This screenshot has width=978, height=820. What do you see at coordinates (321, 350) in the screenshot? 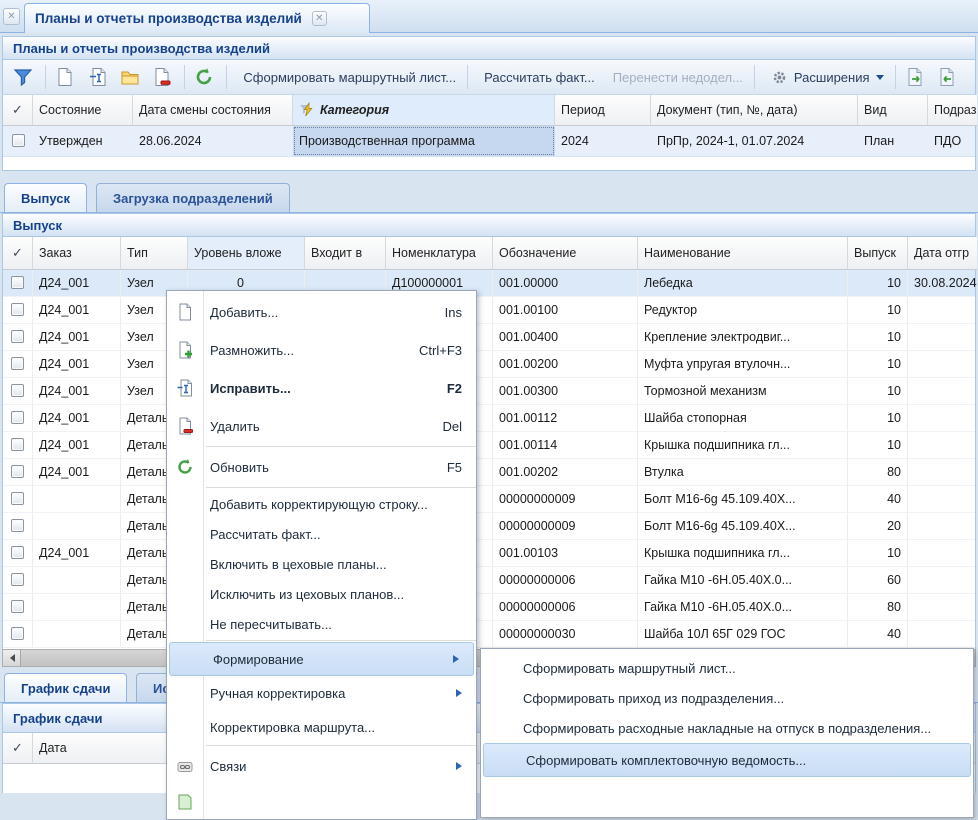
I see `menu-item-duplicate: Размножить... Ctrl+F3` at bounding box center [321, 350].